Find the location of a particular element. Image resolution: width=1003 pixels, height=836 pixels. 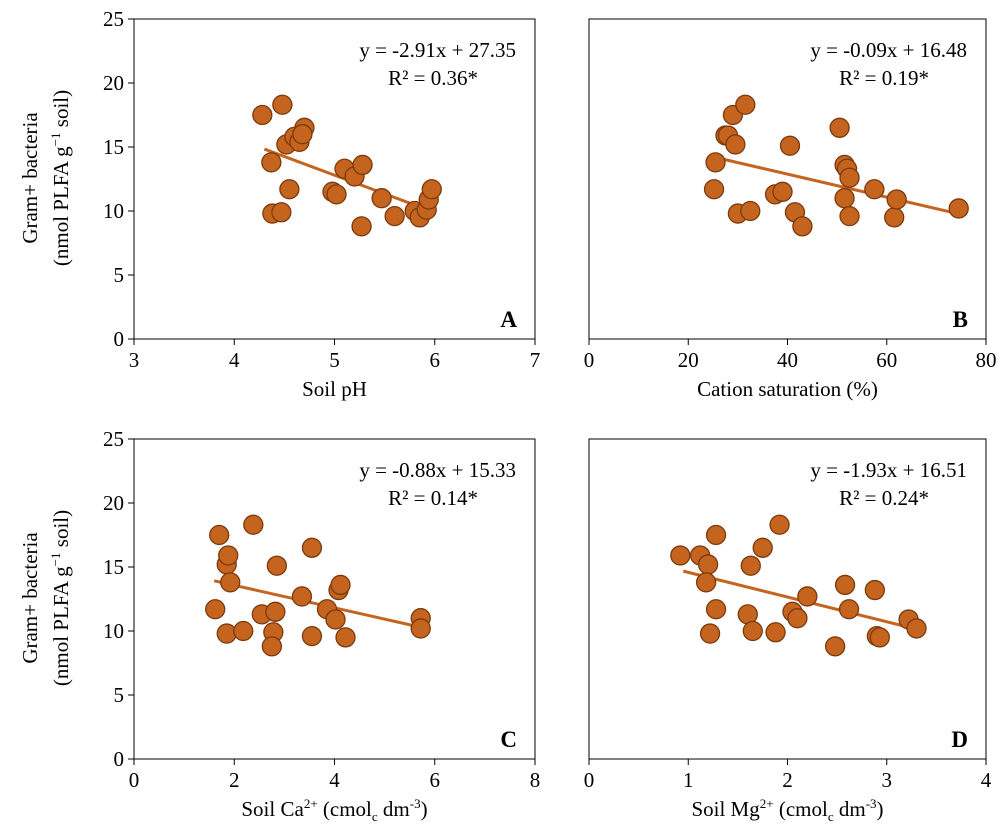

x-tick-label: 20 is located at coordinates (688, 360).